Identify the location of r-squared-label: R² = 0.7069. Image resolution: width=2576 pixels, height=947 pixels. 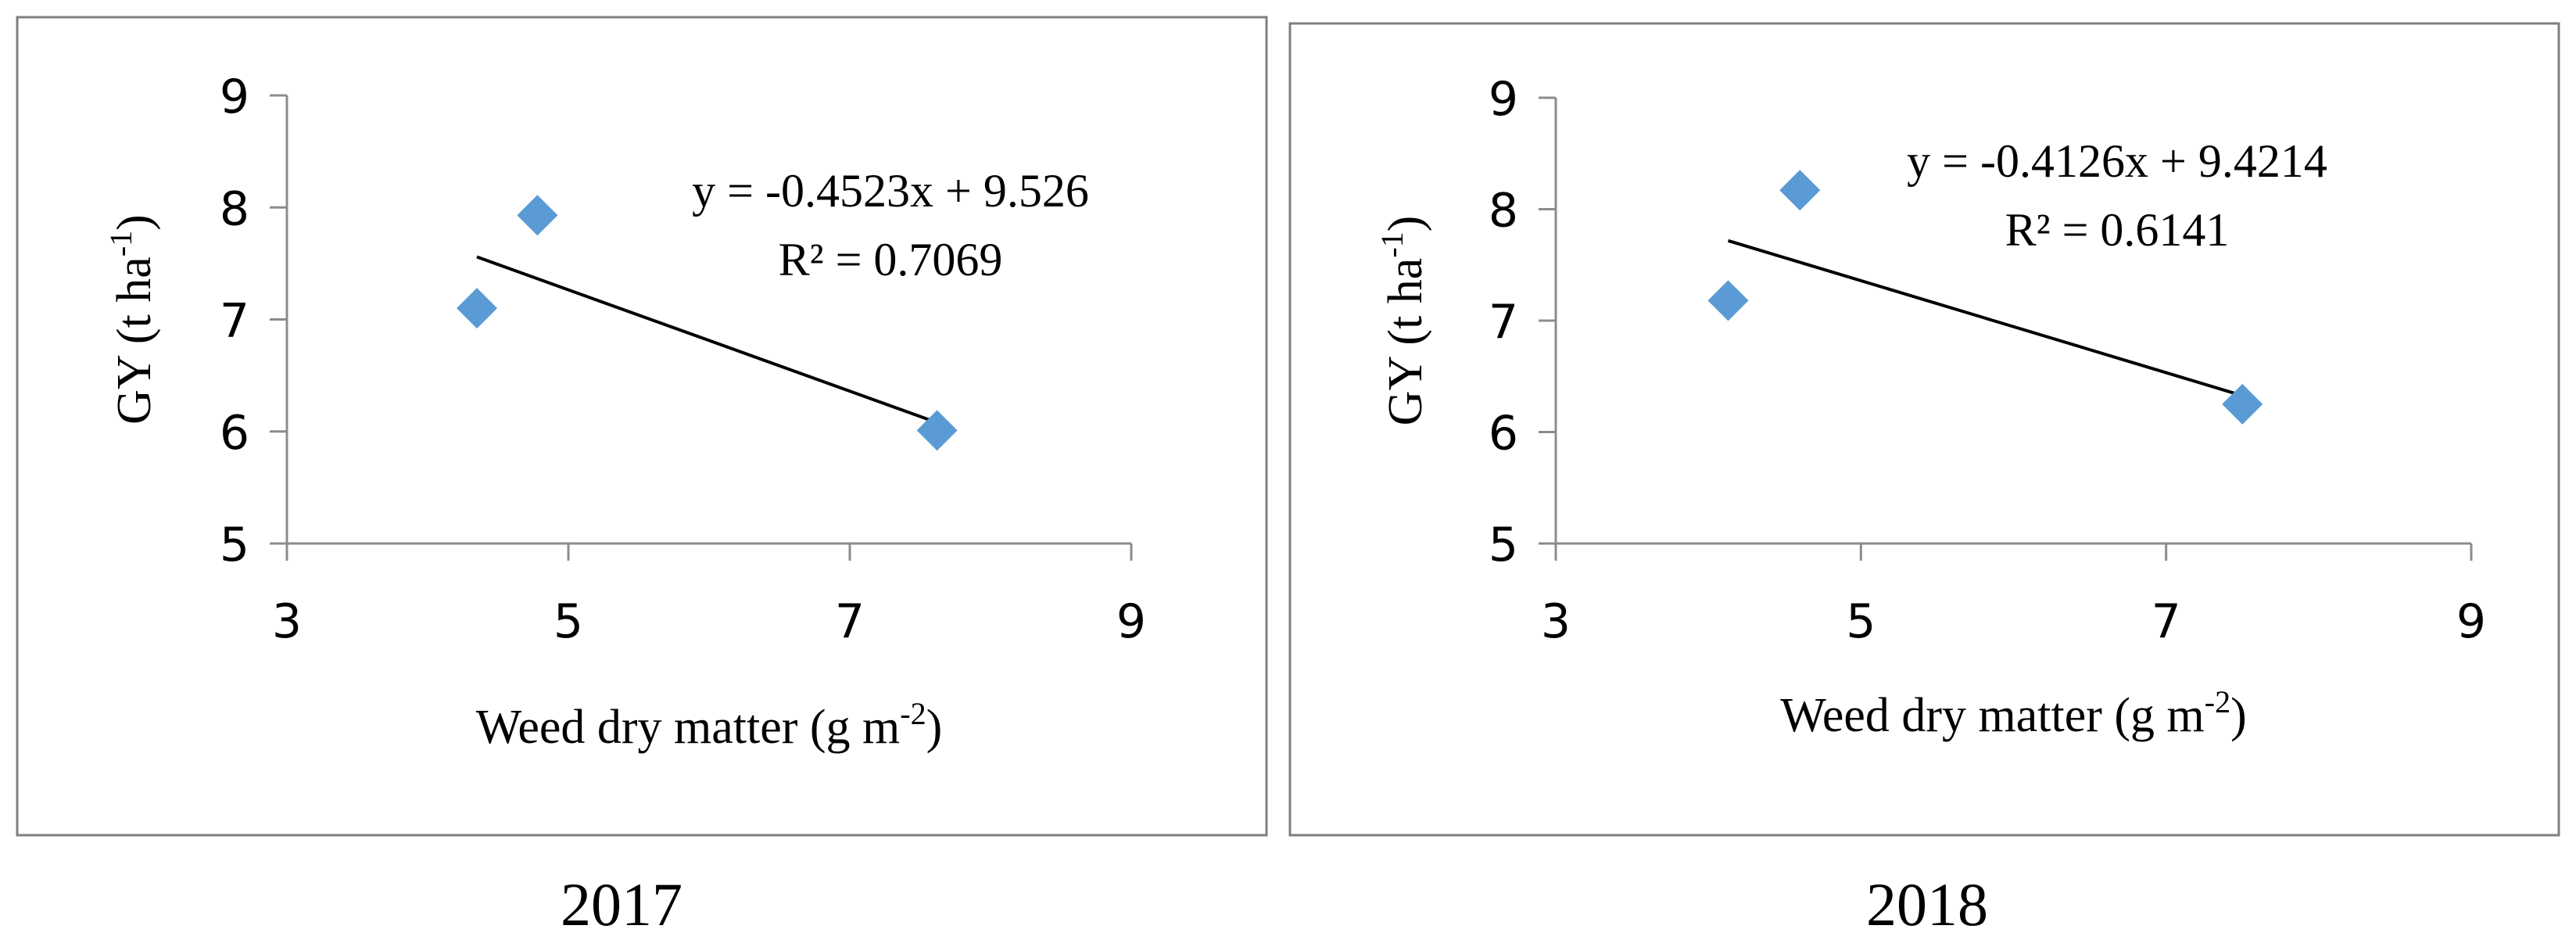
(891, 259).